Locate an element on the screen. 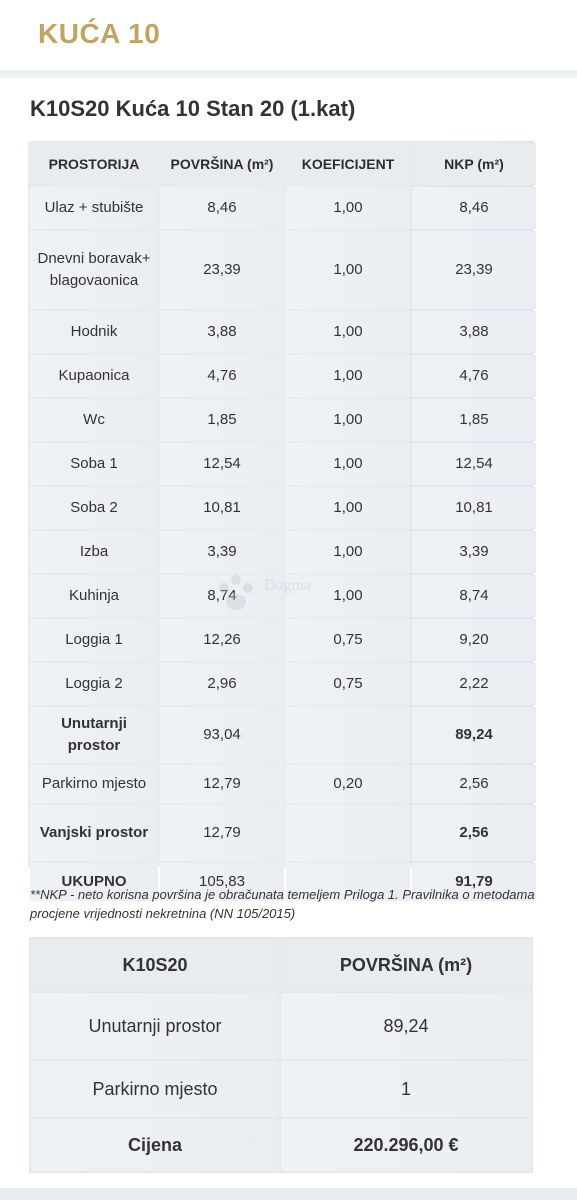  room-name-cell: Soba 1 is located at coordinates (94, 464).